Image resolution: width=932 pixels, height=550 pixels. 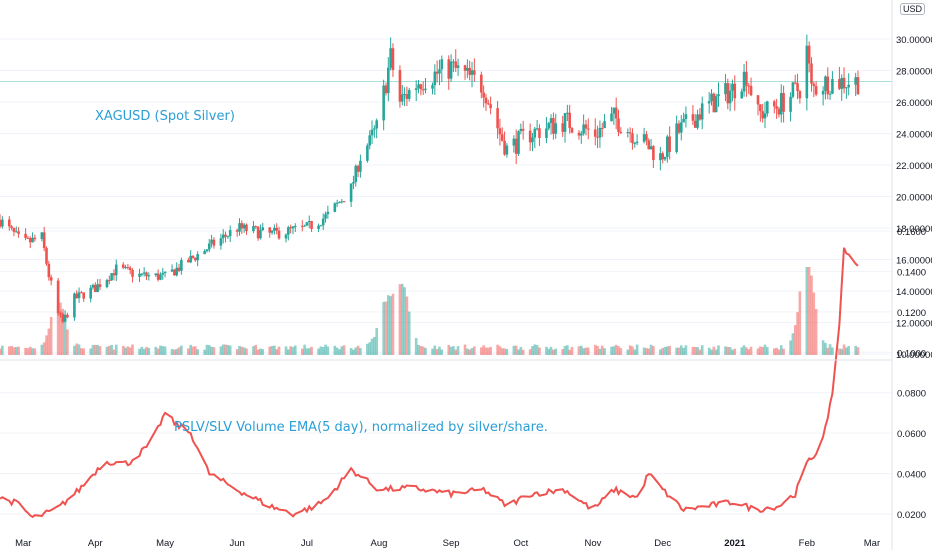 I want to click on price-tick-label: 24.00000, so click(x=914, y=135).